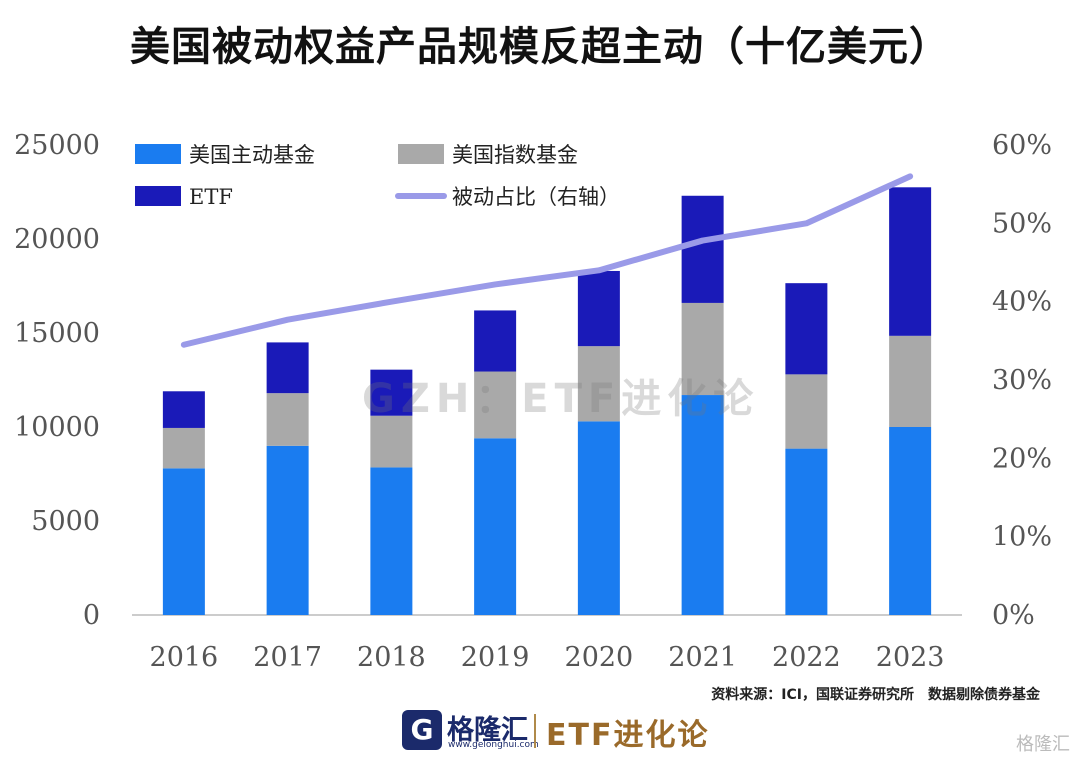 This screenshot has height=762, width=1080. I want to click on y2-tick-label: 40%, so click(1022, 302).